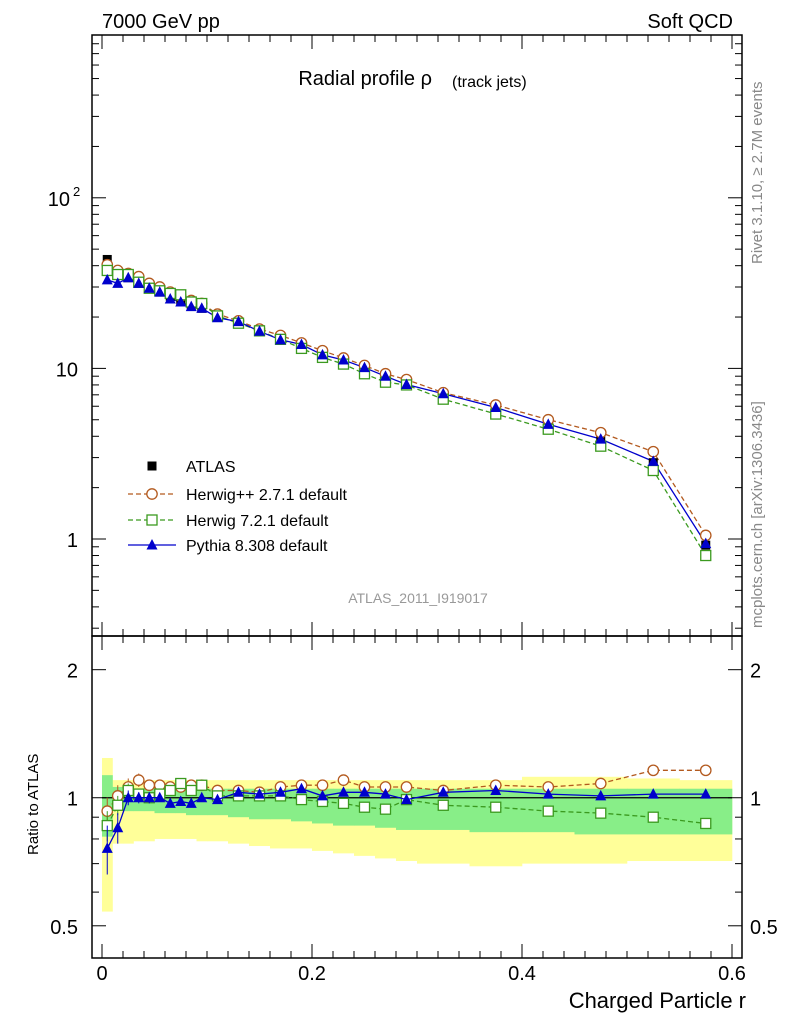 This screenshot has width=786, height=1024. I want to click on ratio-y-tick-label-right: 0.5, so click(764, 928).